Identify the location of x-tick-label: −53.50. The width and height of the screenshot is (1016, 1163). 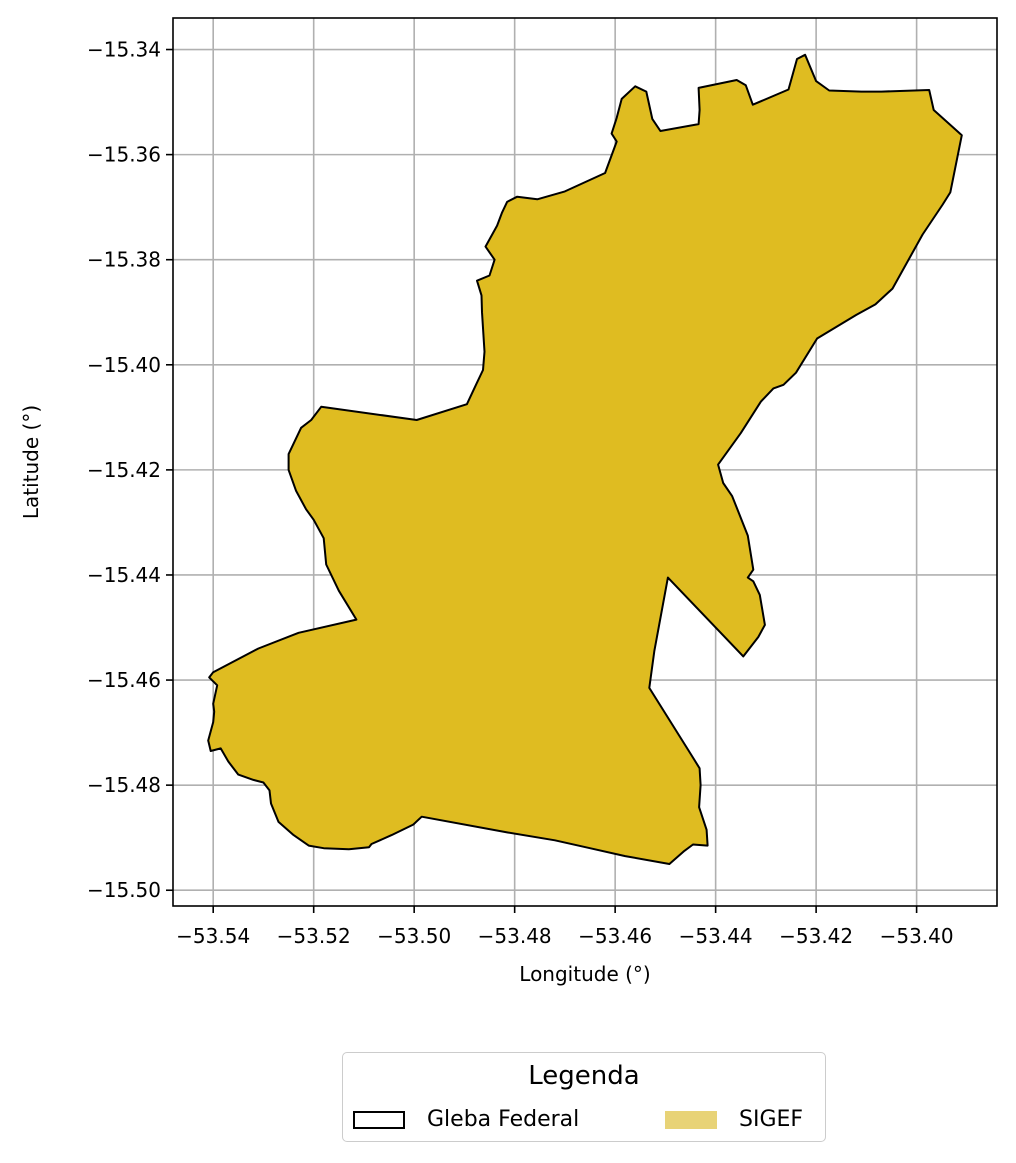
(414, 936).